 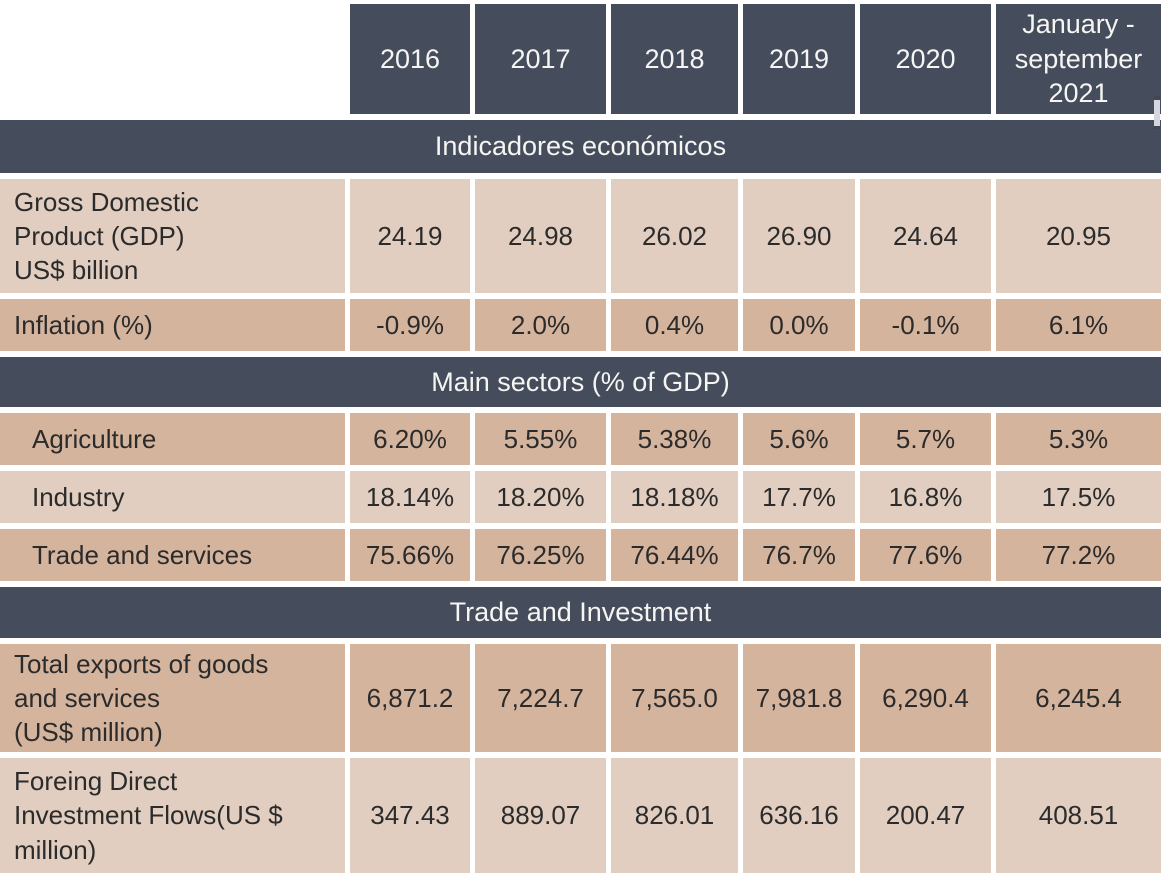 I want to click on cell-industry-2019: 17.7%, so click(x=799, y=497).